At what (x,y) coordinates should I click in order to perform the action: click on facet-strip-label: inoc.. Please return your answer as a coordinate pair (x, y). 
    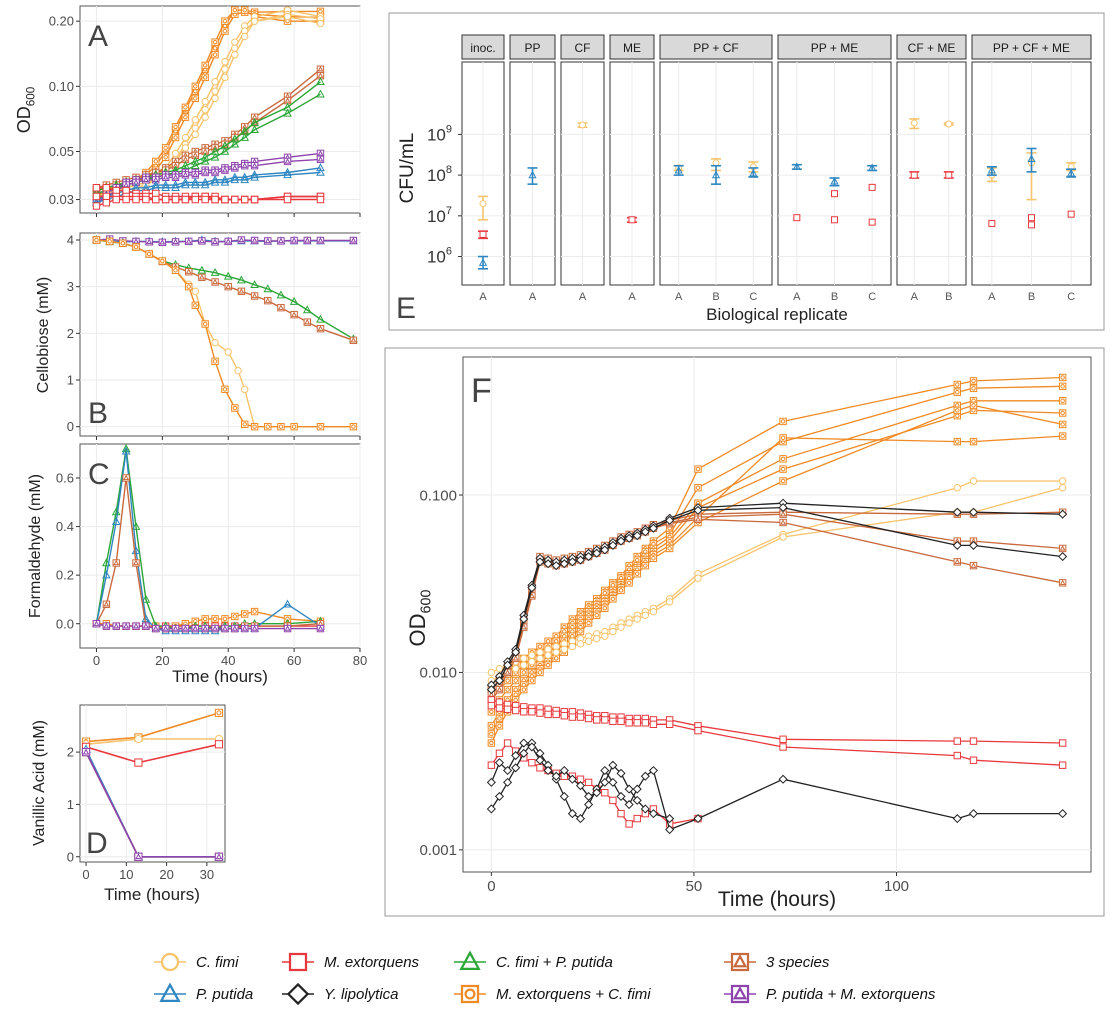
    Looking at the image, I should click on (482, 48).